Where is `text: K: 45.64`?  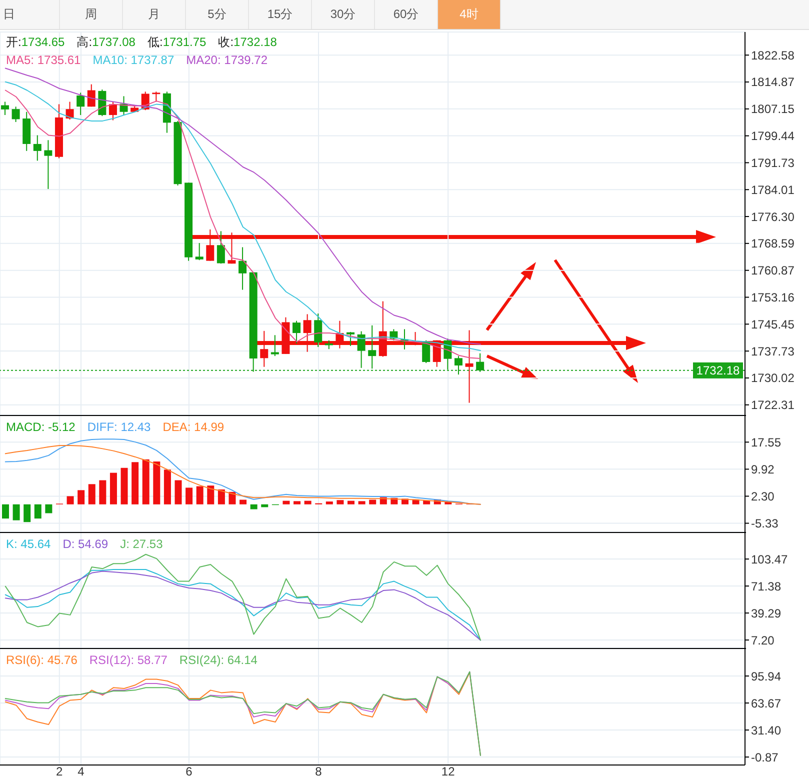 text: K: 45.64 is located at coordinates (28, 544).